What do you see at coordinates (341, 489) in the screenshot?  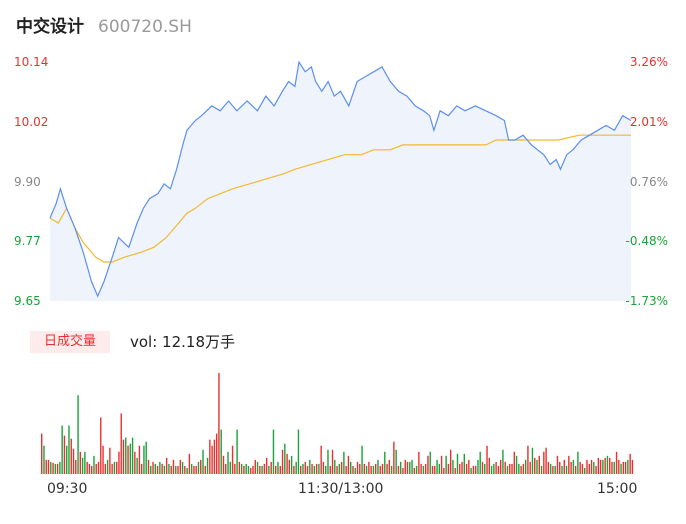 I see `x-tick-midday: 11:30/13:00` at bounding box center [341, 489].